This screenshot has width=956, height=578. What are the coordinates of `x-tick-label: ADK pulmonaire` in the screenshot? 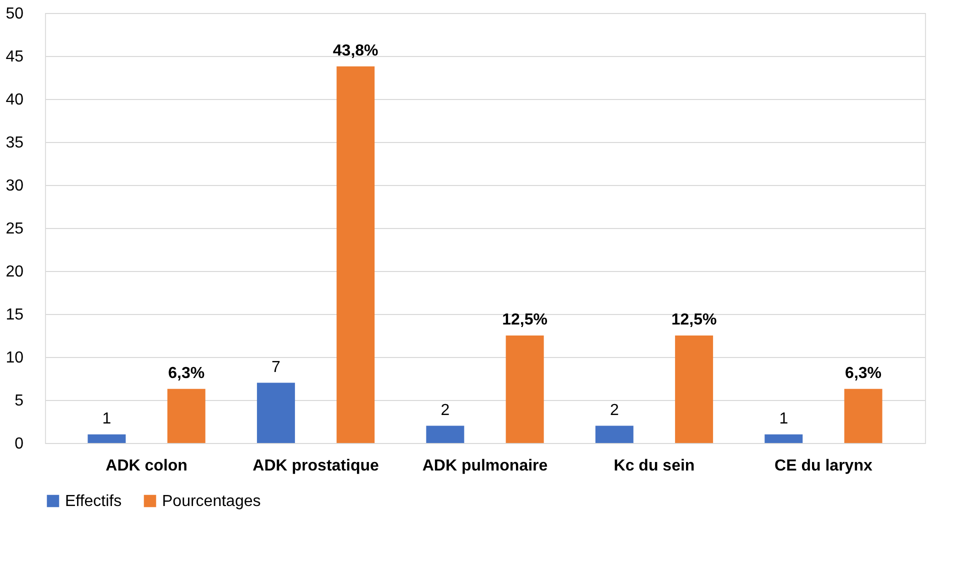 It's located at (485, 466).